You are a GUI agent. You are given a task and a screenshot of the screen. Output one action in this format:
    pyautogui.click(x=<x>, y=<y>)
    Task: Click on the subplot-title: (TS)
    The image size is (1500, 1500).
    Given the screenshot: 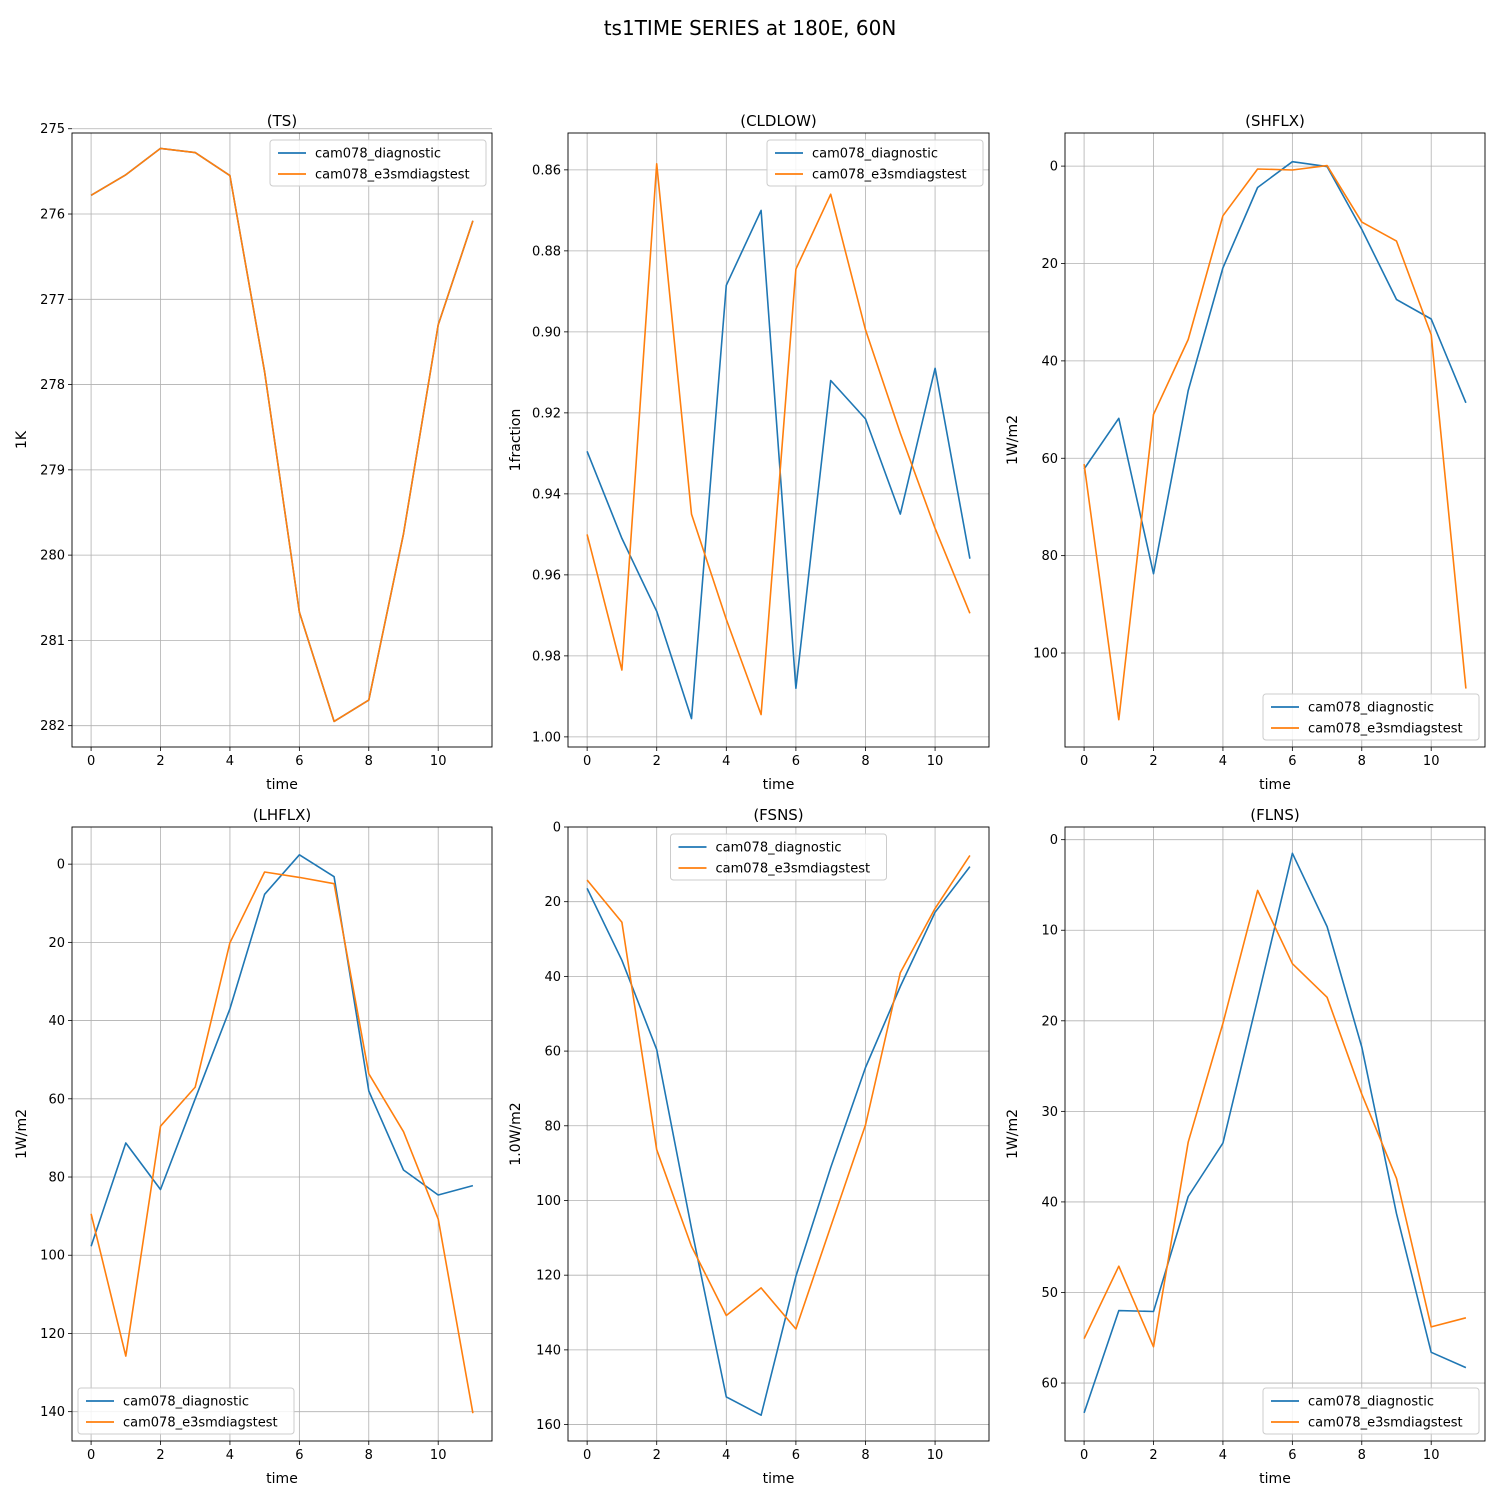 What is the action you would take?
    pyautogui.click(x=282, y=121)
    